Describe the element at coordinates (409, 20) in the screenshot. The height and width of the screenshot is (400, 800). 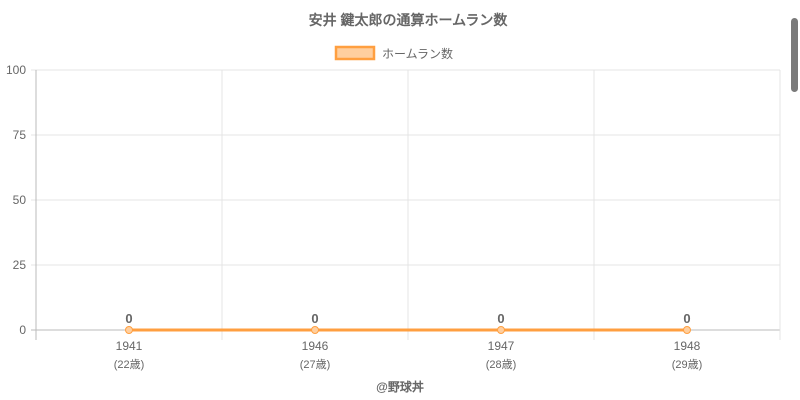
I see `chart-title: 安井 鍵太郎の通算ホームラン数` at that location.